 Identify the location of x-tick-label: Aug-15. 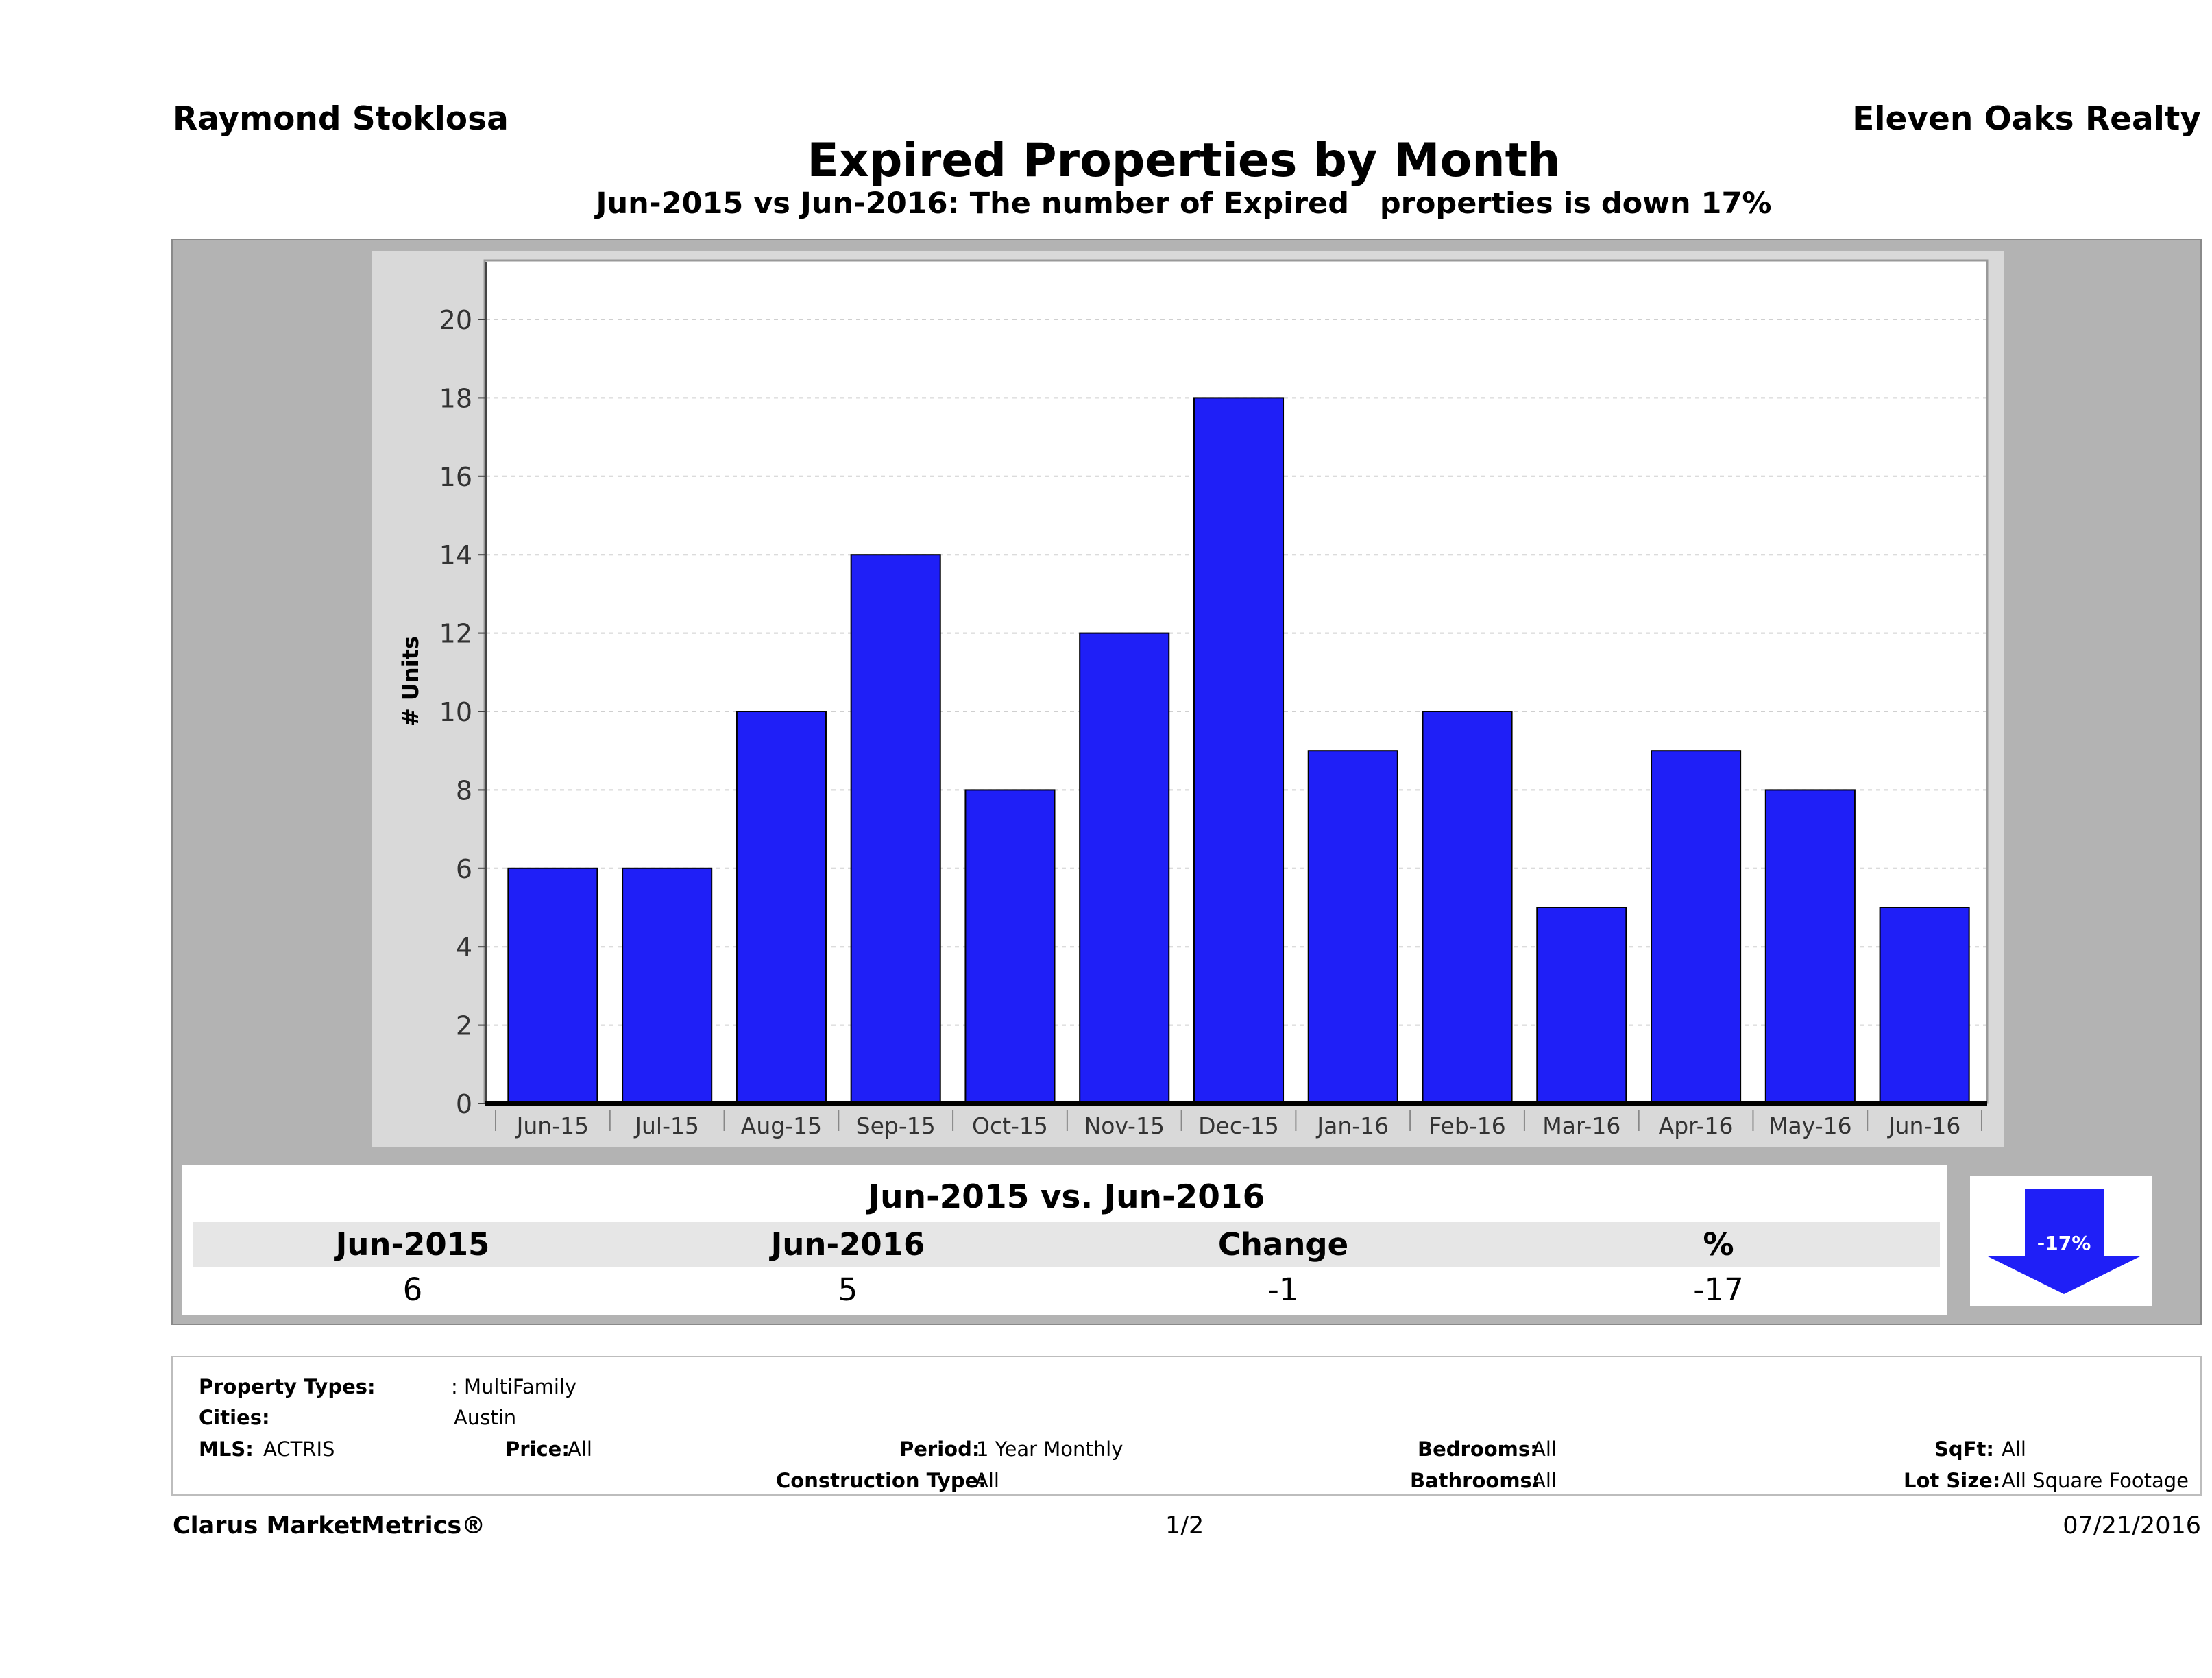
(782, 1125).